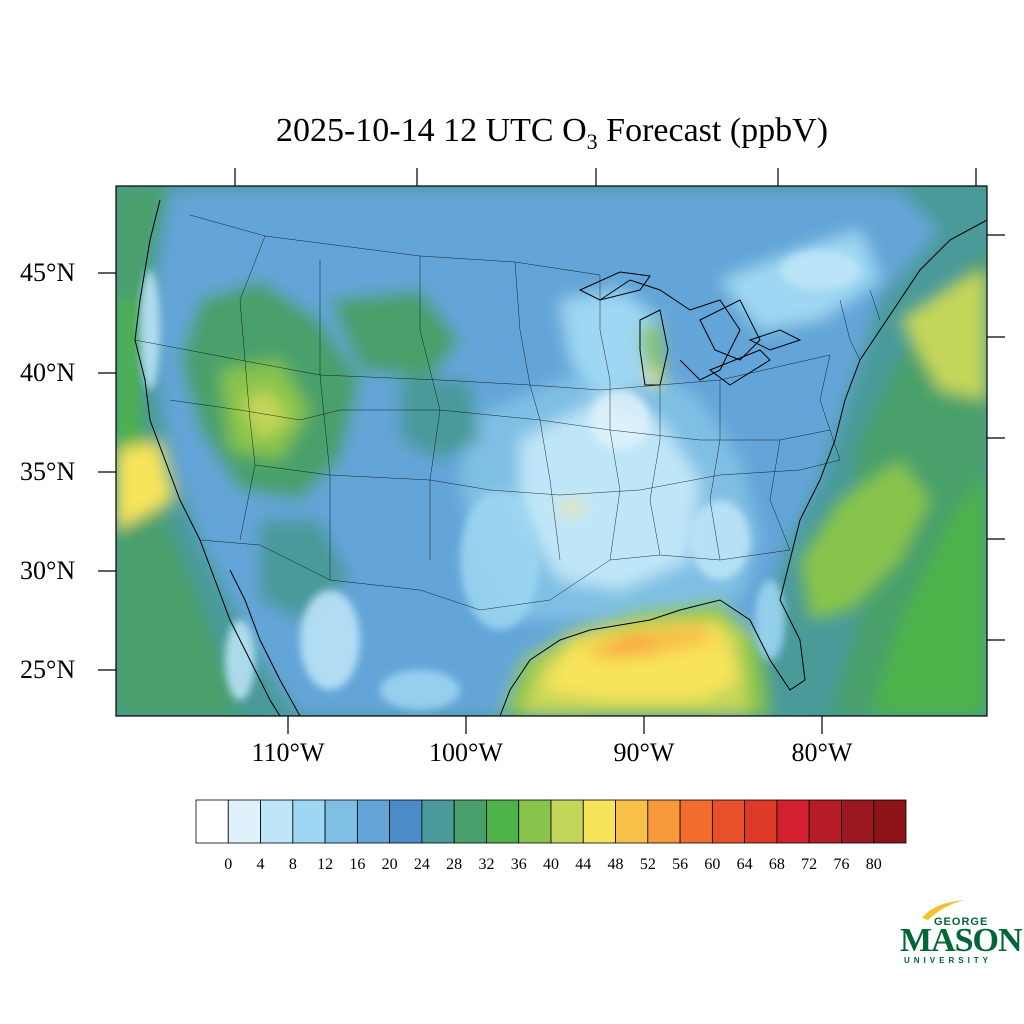 The image size is (1024, 1024). I want to click on colorbar-tick-label: 0, so click(228, 864).